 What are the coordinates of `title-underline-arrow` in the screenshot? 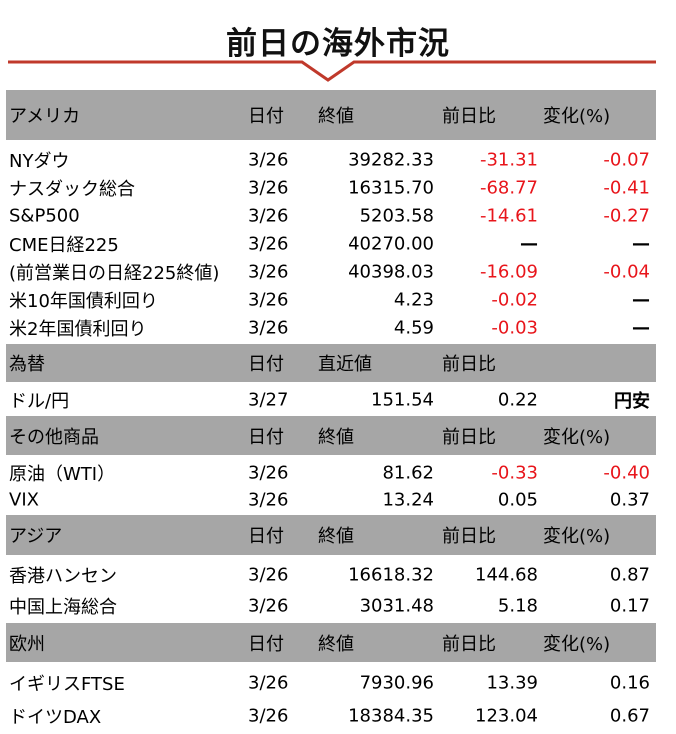 It's located at (332, 71).